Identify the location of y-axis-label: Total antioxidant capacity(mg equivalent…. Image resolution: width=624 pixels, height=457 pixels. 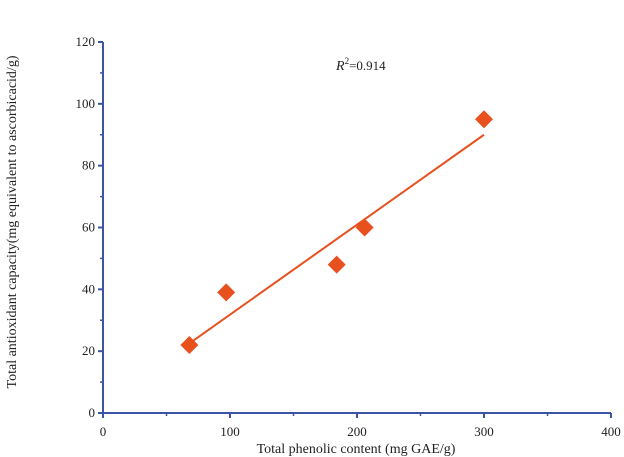
(12, 221).